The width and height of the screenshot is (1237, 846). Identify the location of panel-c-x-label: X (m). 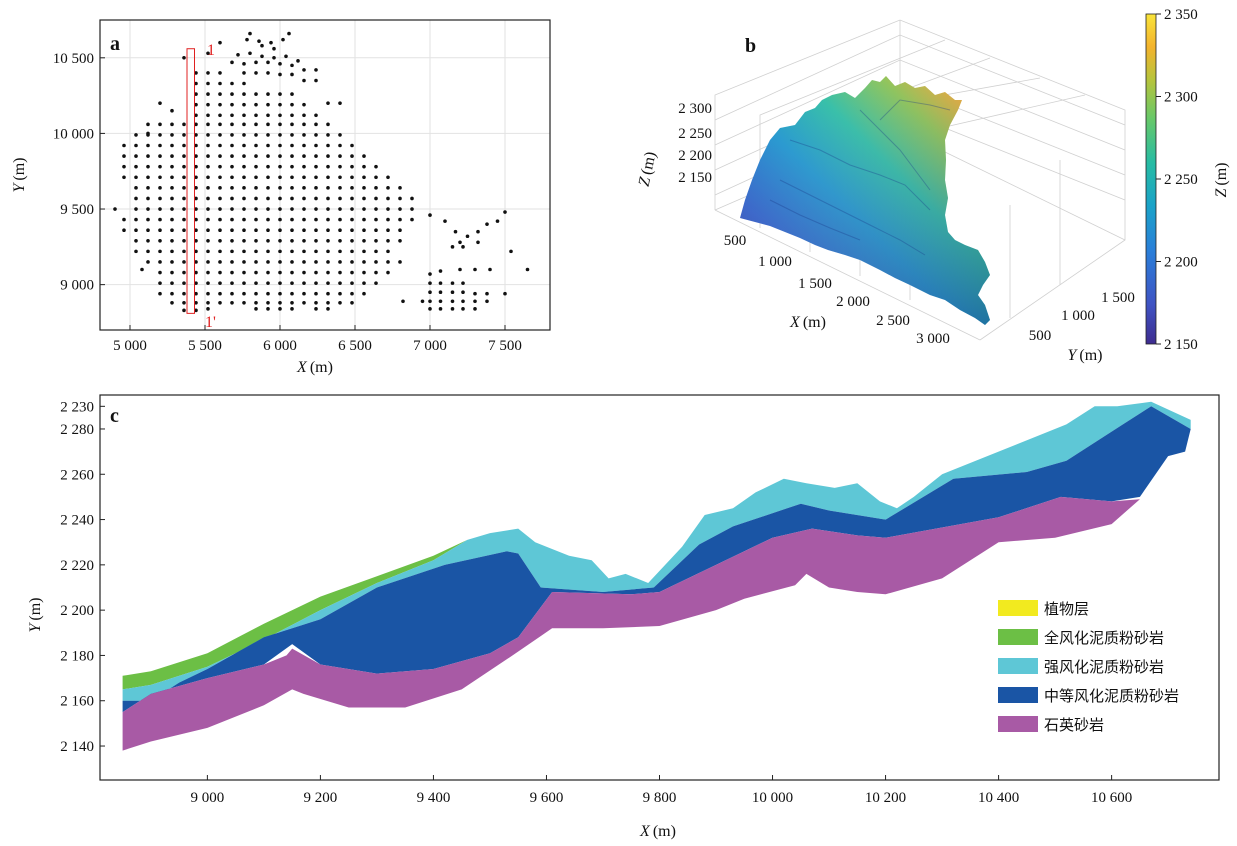
(657, 831).